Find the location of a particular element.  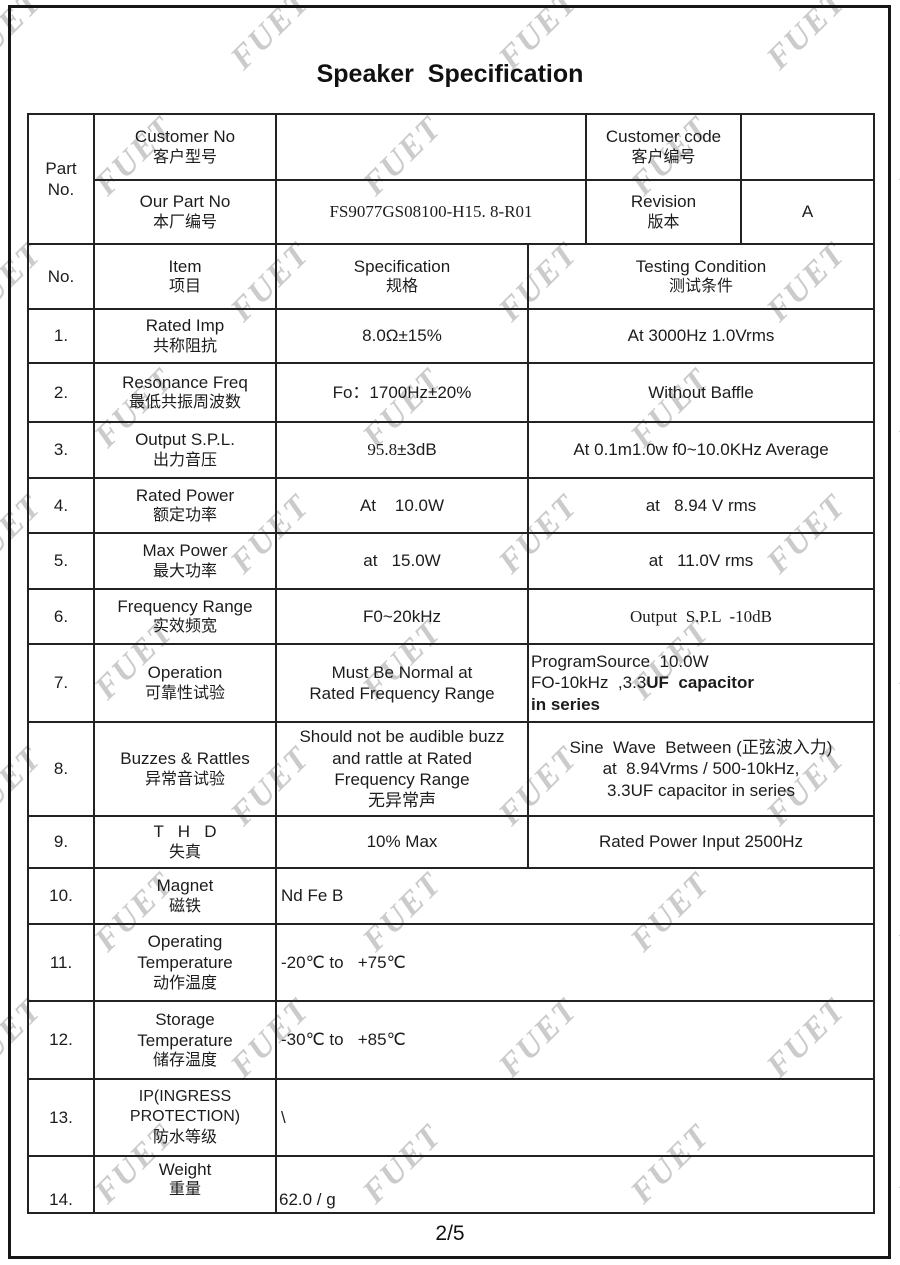

row-10-no: 10. is located at coordinates (61, 896).